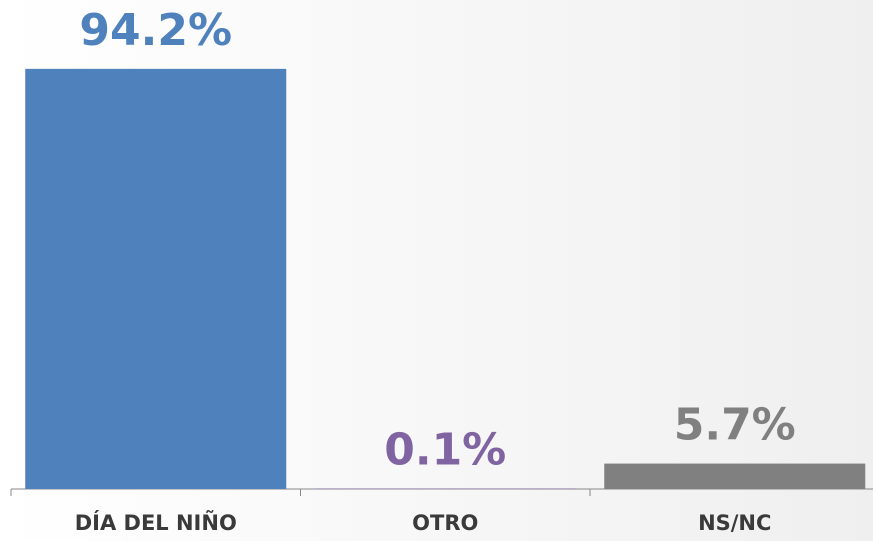  Describe the element at coordinates (156, 522) in the screenshot. I see `x-tick-label: DÍA DEL NIÑO` at that location.